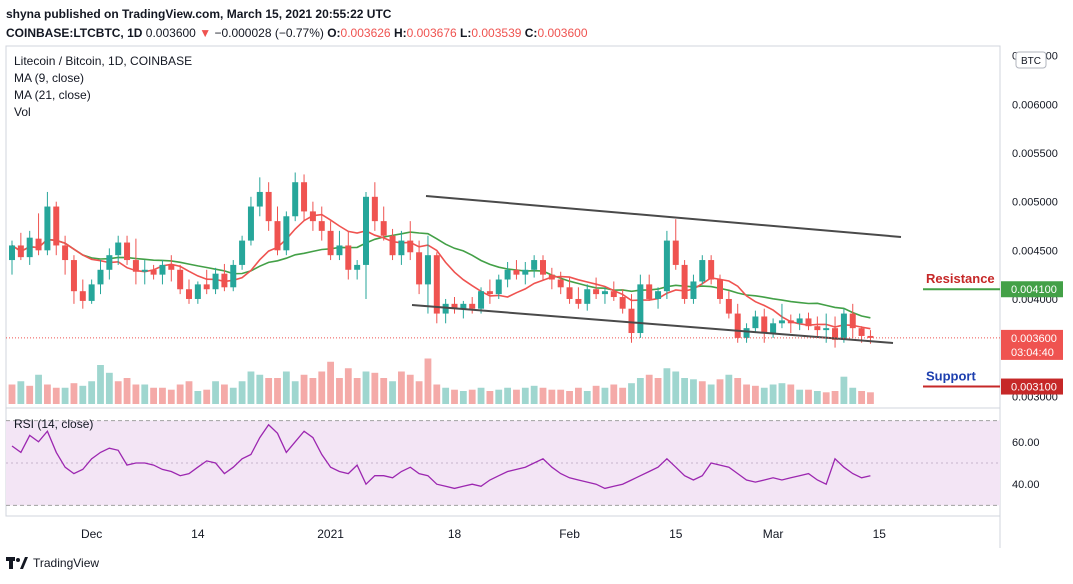  I want to click on last-price: 0.003600, so click(170, 33).